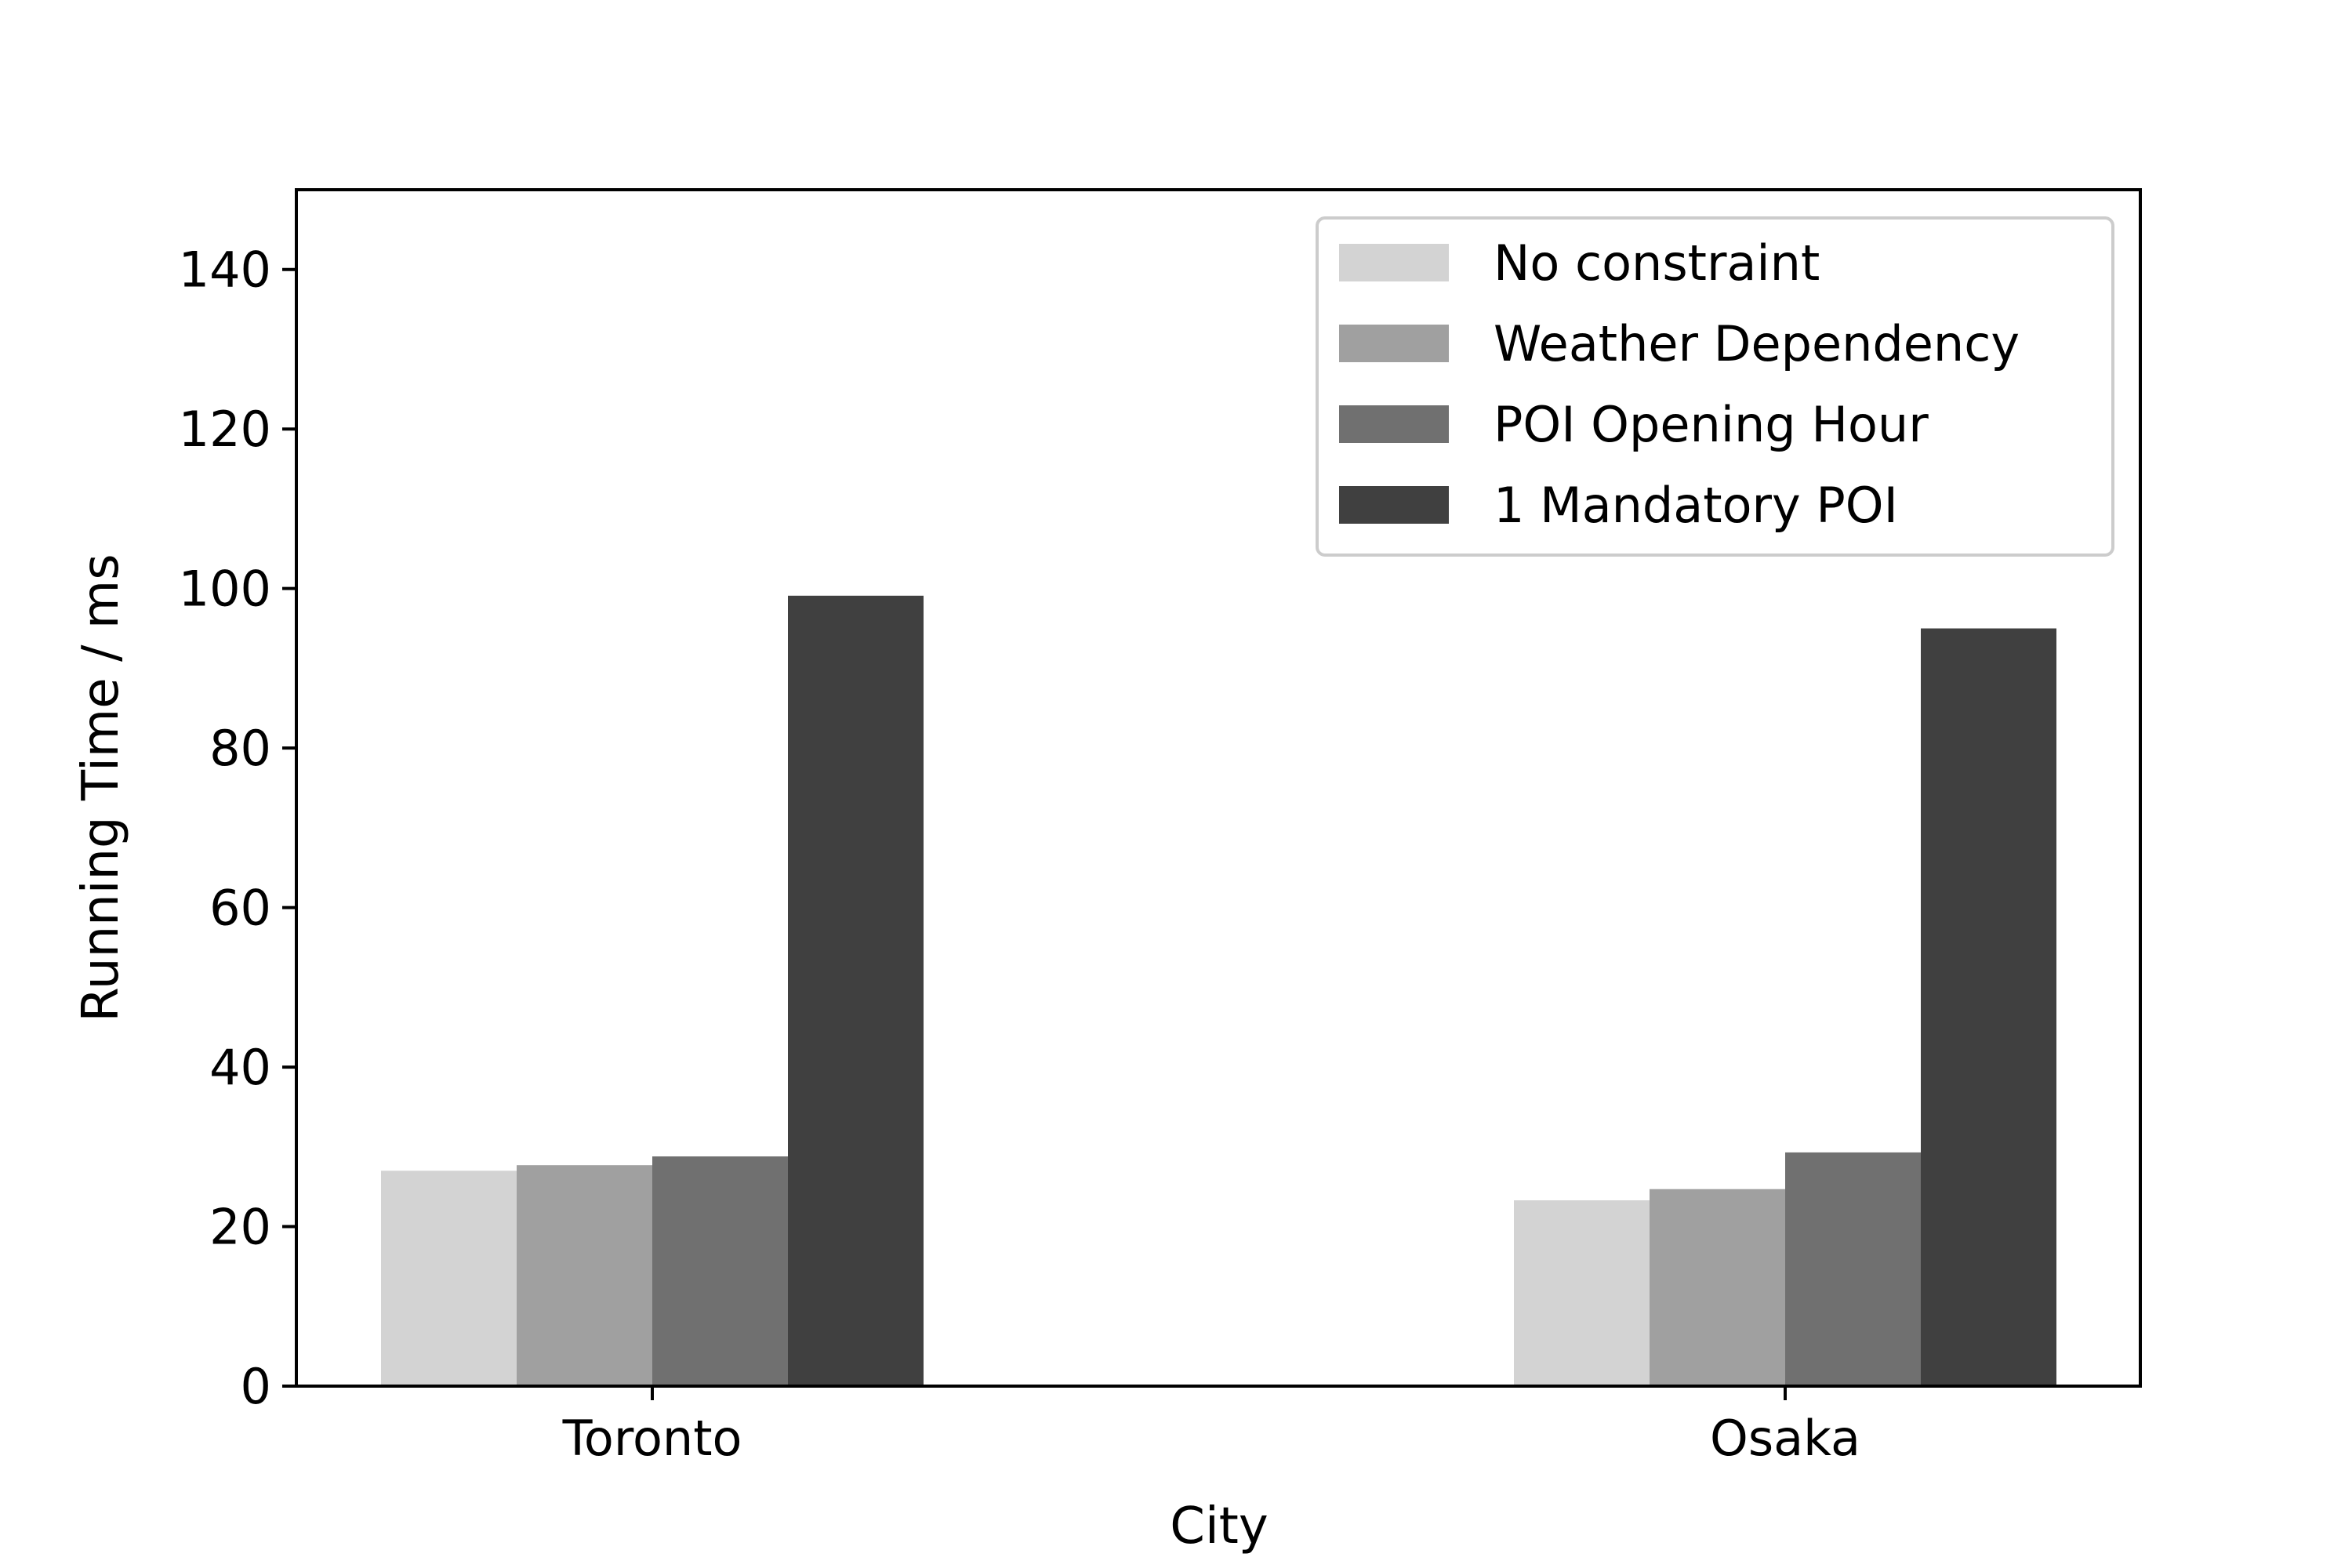  I want to click on legend-frame, so click(1715, 386).